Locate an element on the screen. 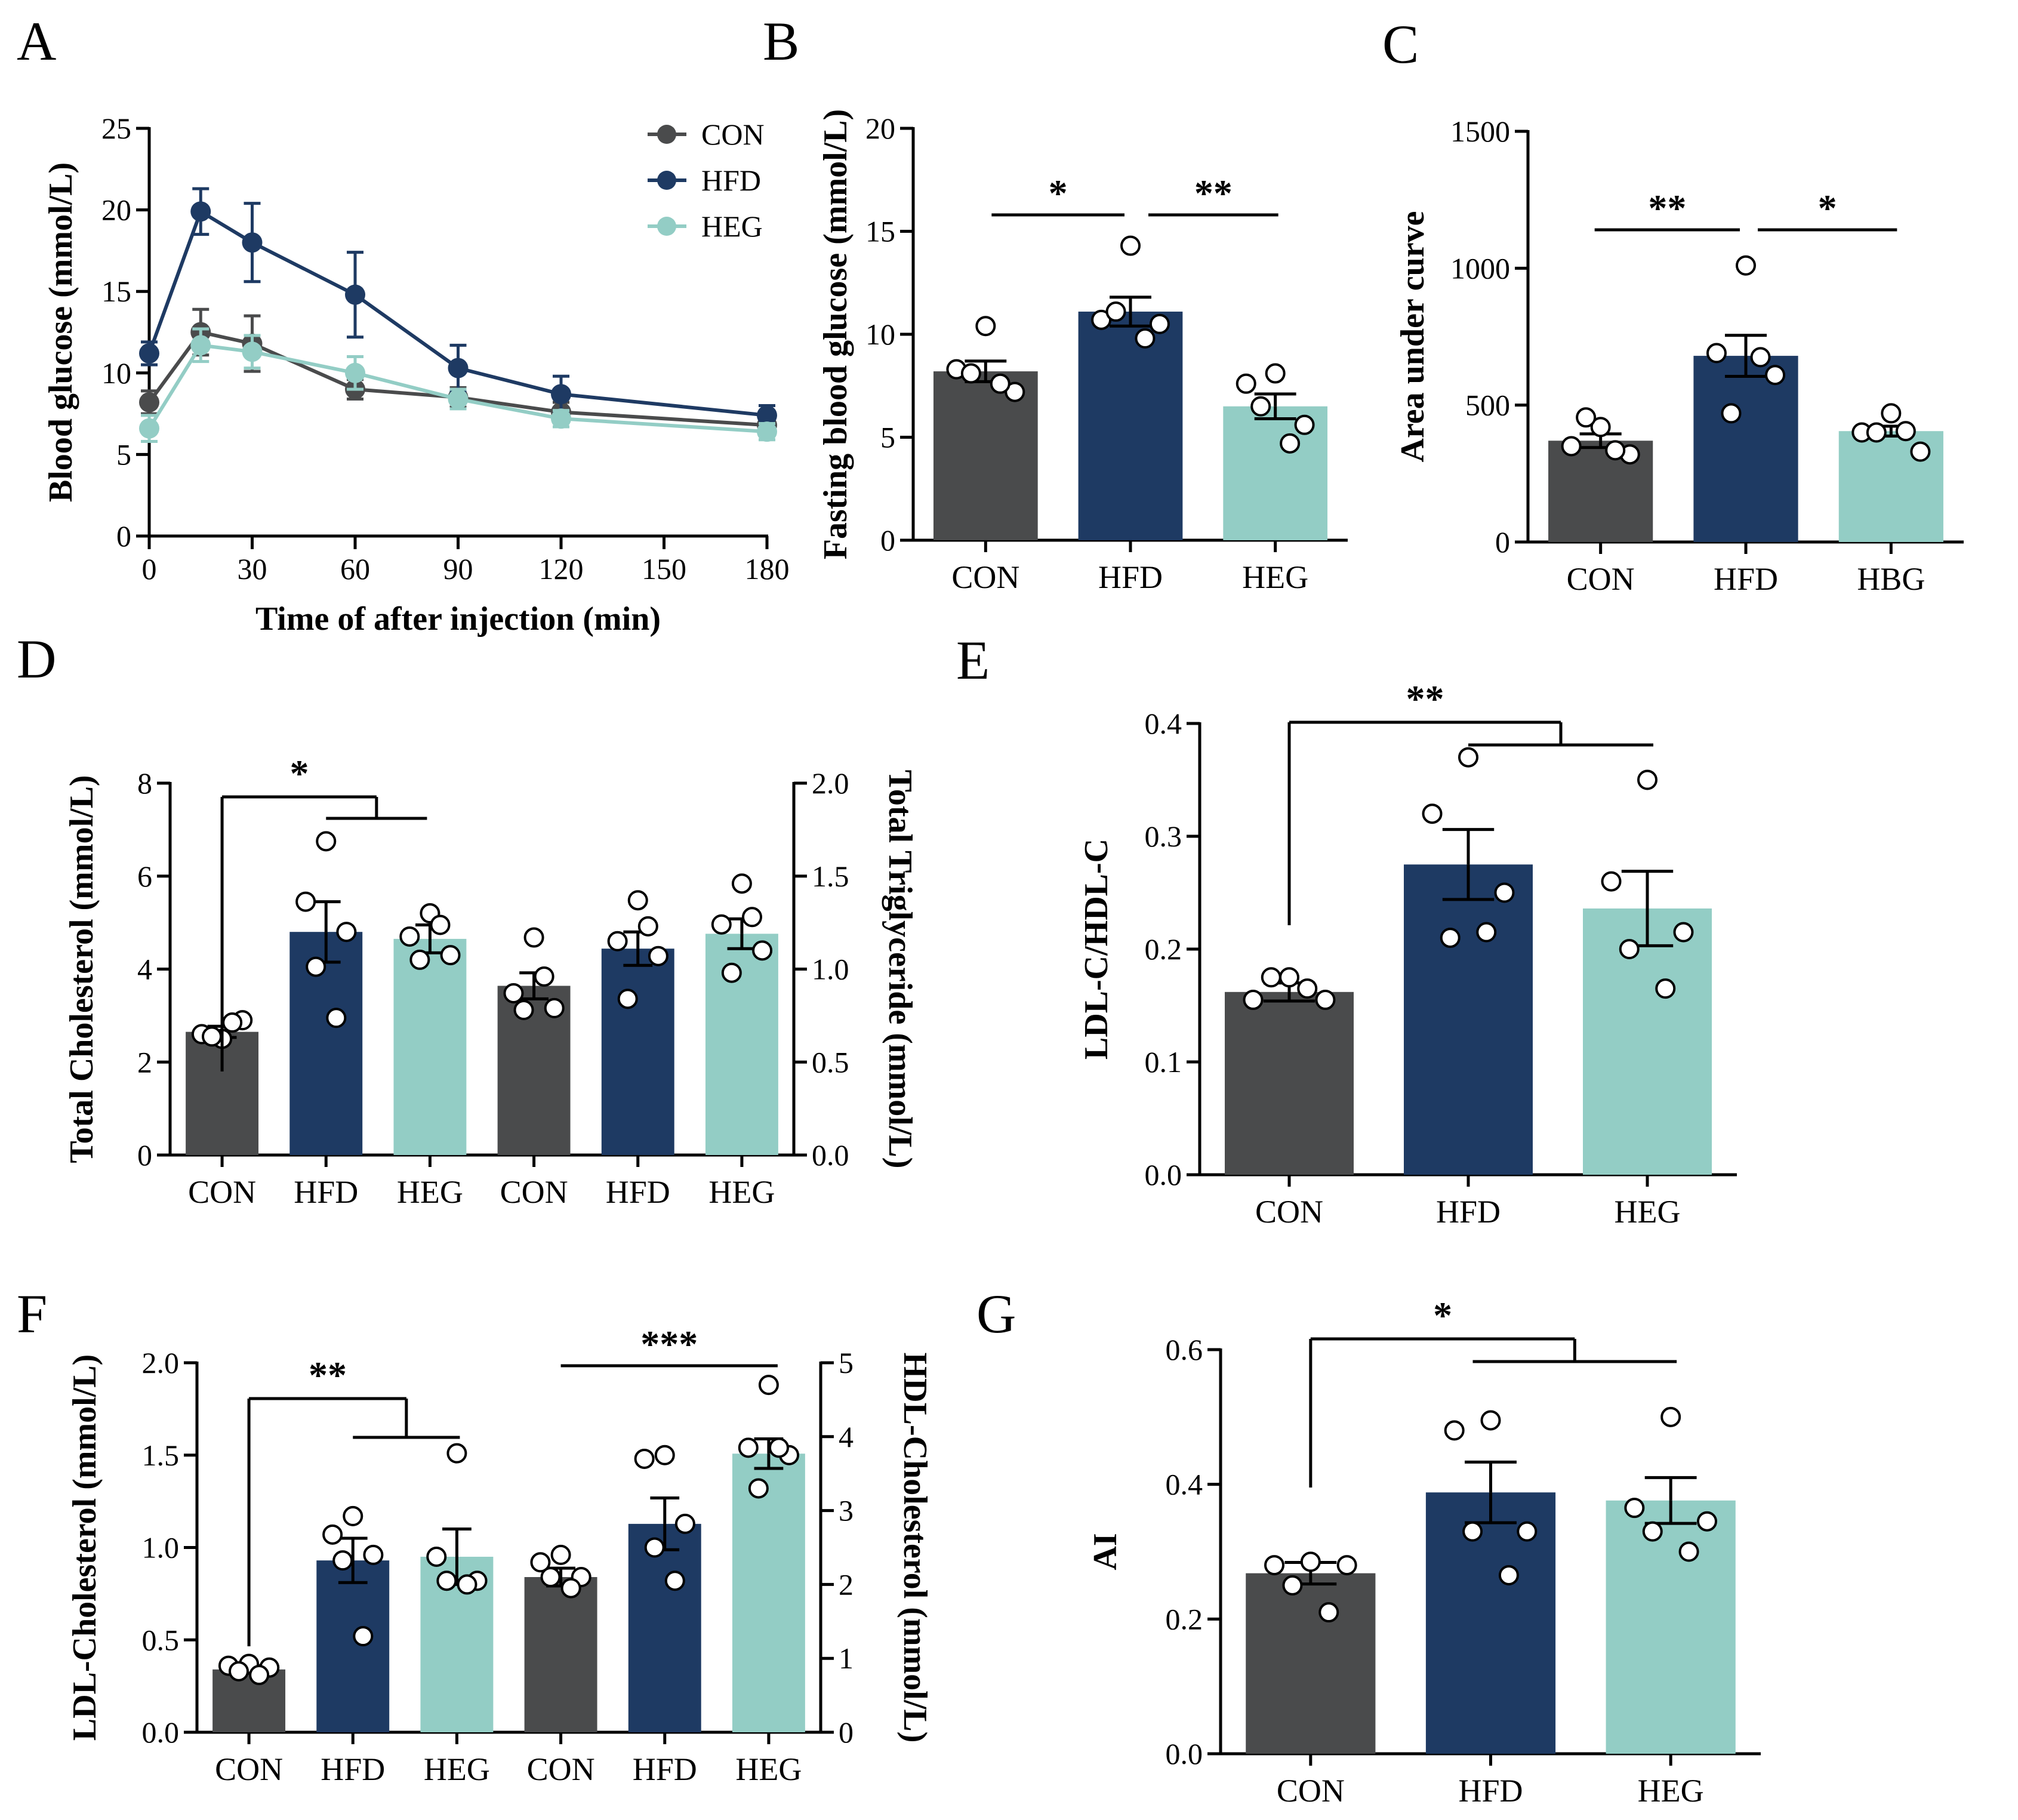  y-tick-label: 1.0 is located at coordinates (830, 970).